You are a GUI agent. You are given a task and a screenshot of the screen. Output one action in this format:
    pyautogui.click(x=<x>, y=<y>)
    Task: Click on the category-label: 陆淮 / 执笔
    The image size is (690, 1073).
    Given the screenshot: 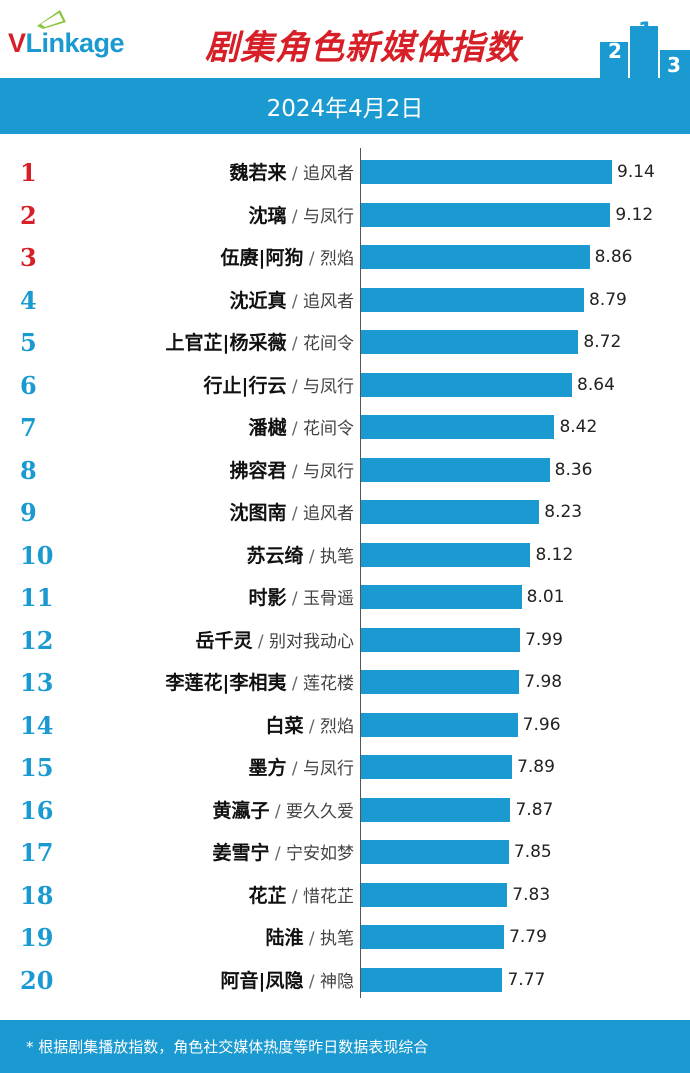 What is the action you would take?
    pyautogui.click(x=309, y=936)
    